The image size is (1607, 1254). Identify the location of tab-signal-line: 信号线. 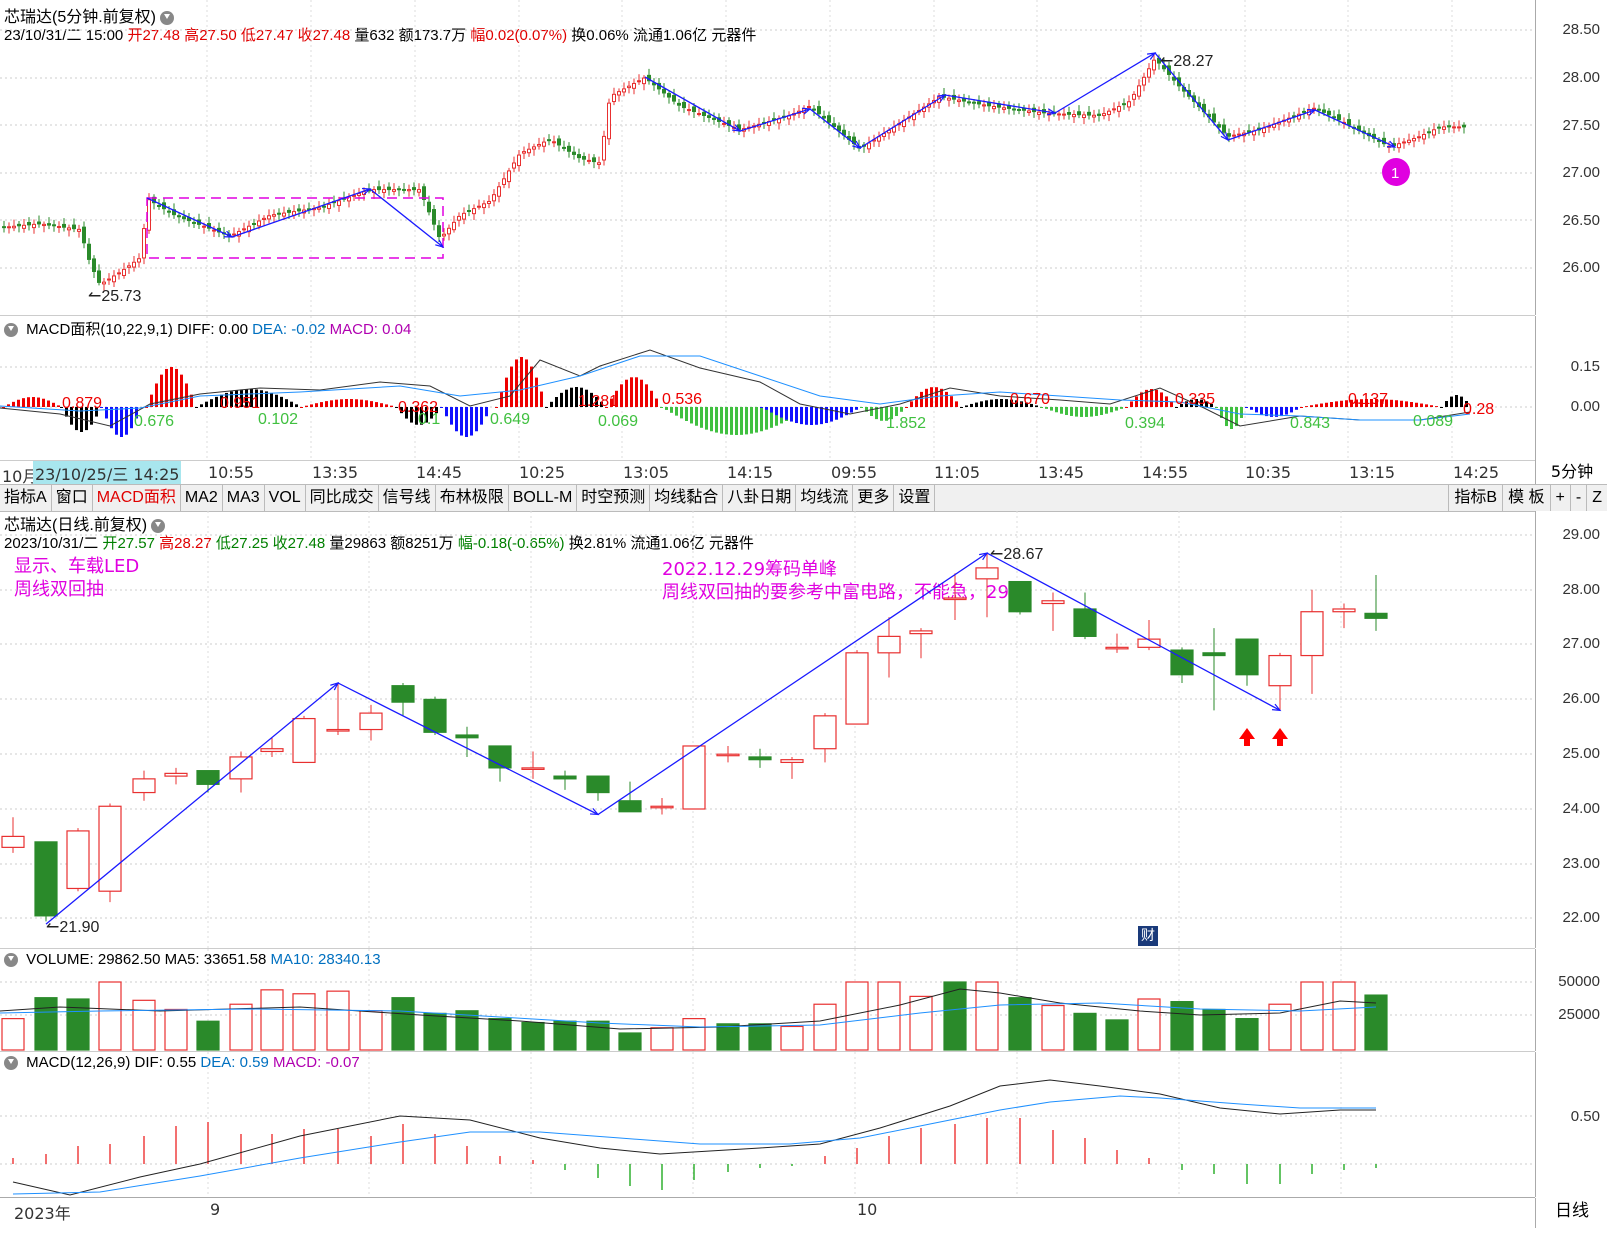
(407, 498).